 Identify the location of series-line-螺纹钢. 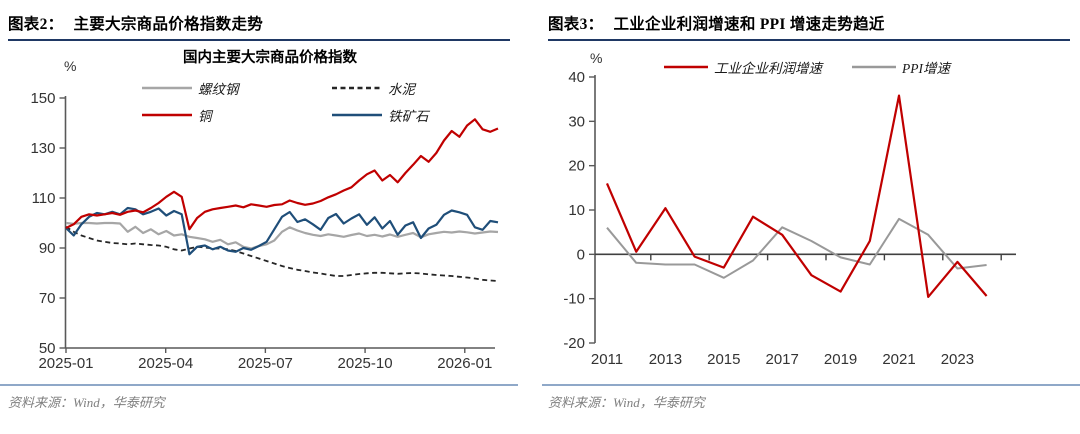
(282, 235).